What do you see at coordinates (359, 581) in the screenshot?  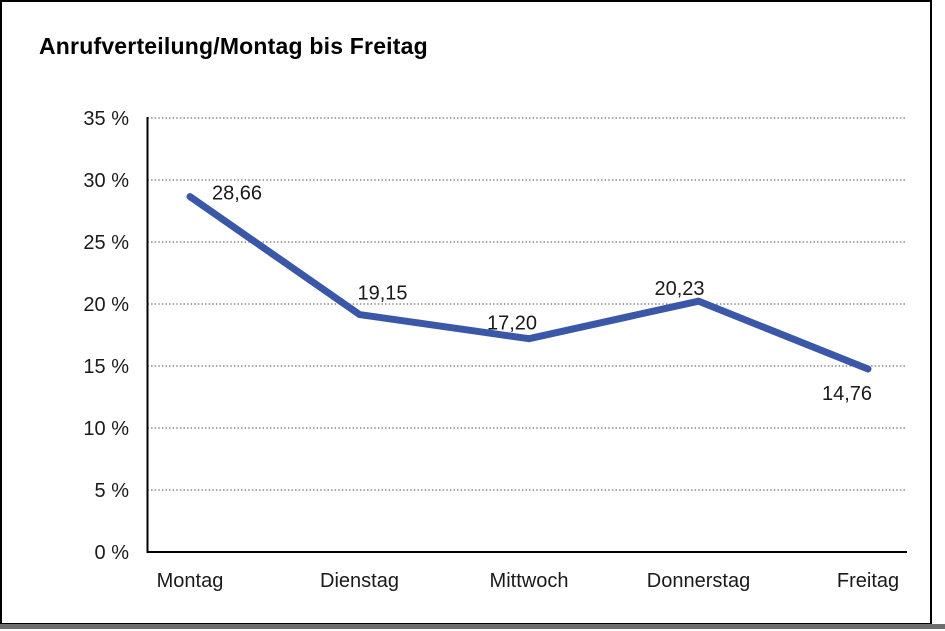 I see `x-category-label: Dienstag` at bounding box center [359, 581].